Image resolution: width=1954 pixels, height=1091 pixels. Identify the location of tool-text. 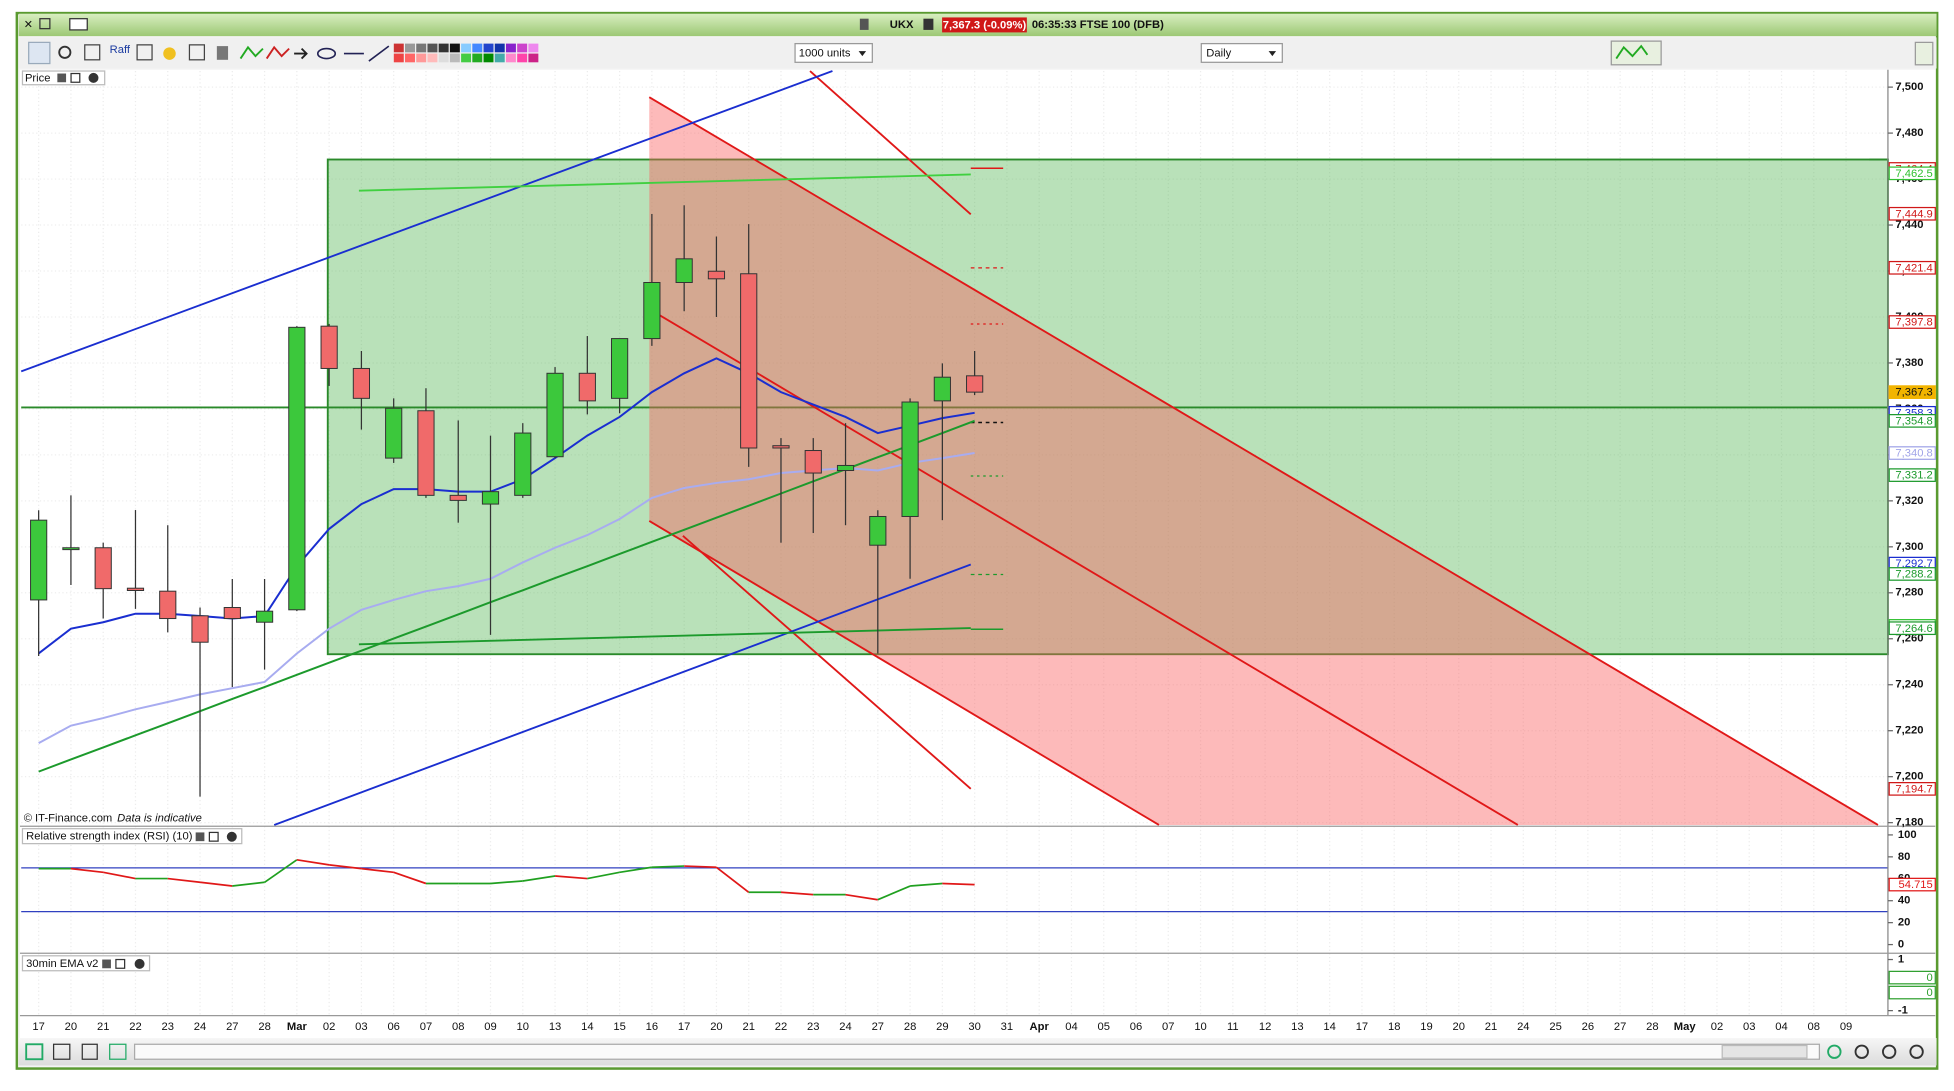
(144, 52).